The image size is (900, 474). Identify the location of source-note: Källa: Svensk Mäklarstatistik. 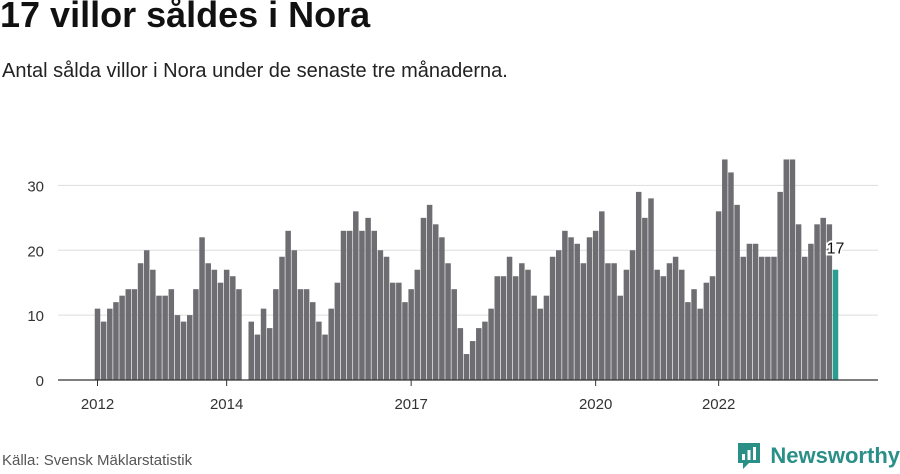
(97, 460).